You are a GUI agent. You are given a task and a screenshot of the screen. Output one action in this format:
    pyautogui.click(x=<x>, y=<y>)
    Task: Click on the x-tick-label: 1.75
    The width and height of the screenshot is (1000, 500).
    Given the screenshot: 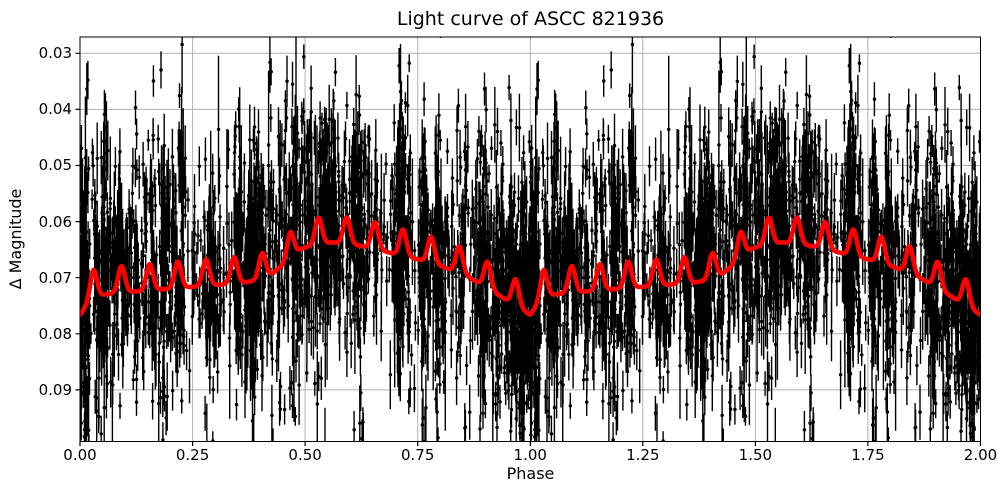 What is the action you would take?
    pyautogui.click(x=868, y=455)
    